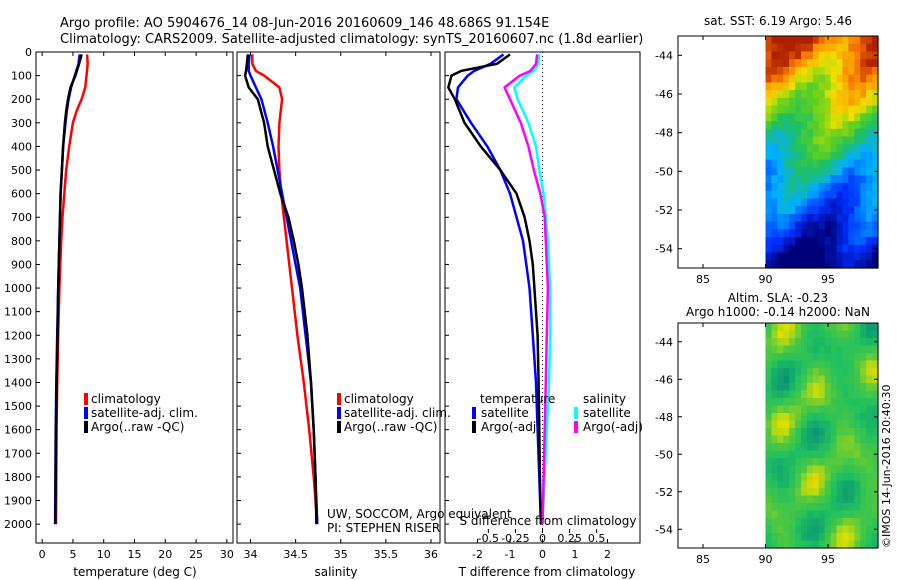 This screenshot has height=580, width=900. What do you see at coordinates (21, 99) in the screenshot?
I see `y-tick-label: 200` at bounding box center [21, 99].